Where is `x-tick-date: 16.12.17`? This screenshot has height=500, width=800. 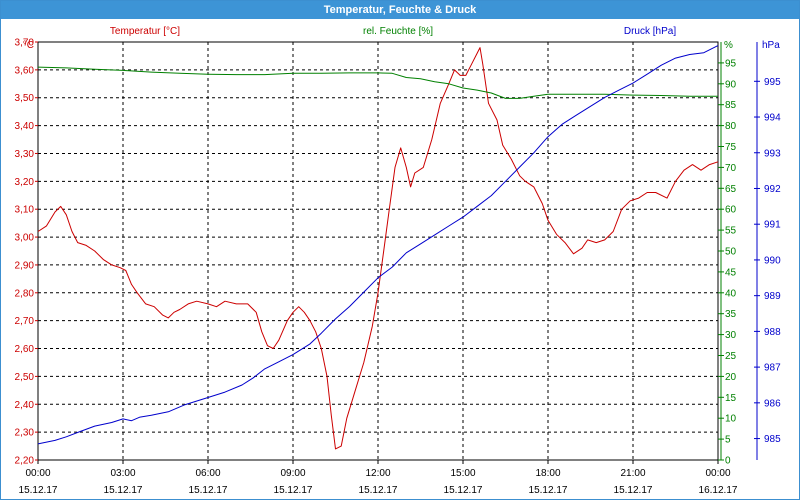 x-tick-date: 16.12.17 is located at coordinates (718, 490).